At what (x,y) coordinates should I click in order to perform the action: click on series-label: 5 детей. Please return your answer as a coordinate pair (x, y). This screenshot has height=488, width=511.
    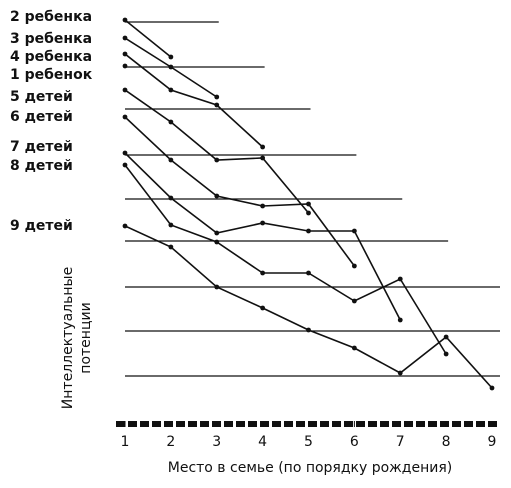
    Looking at the image, I should click on (41, 97).